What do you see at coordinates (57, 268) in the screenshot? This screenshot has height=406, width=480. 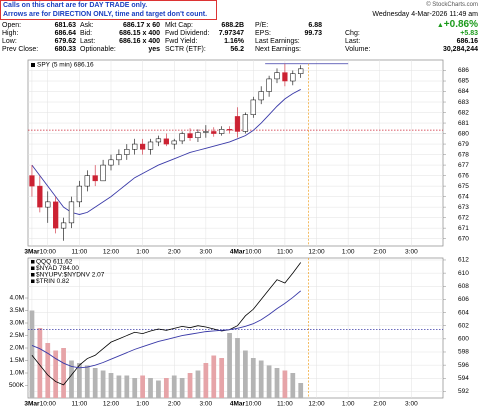 I see `legend: $NYAD 784.00` at bounding box center [57, 268].